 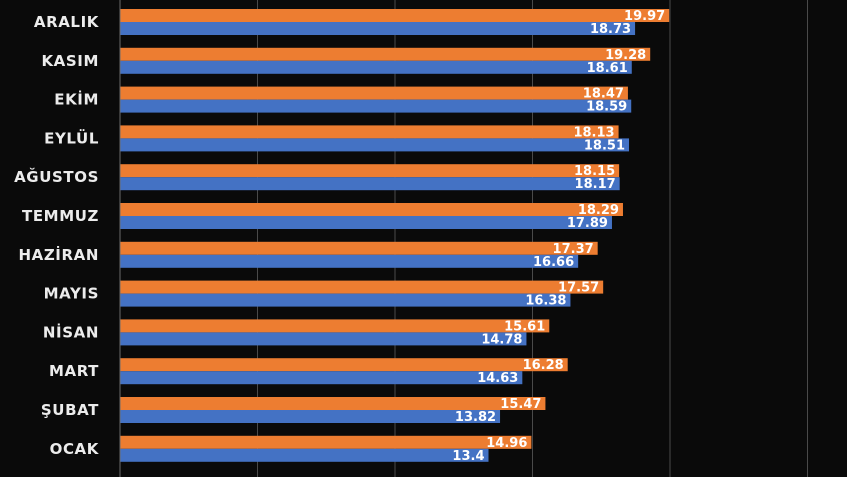 I want to click on data-label: 13.82, so click(x=475, y=417).